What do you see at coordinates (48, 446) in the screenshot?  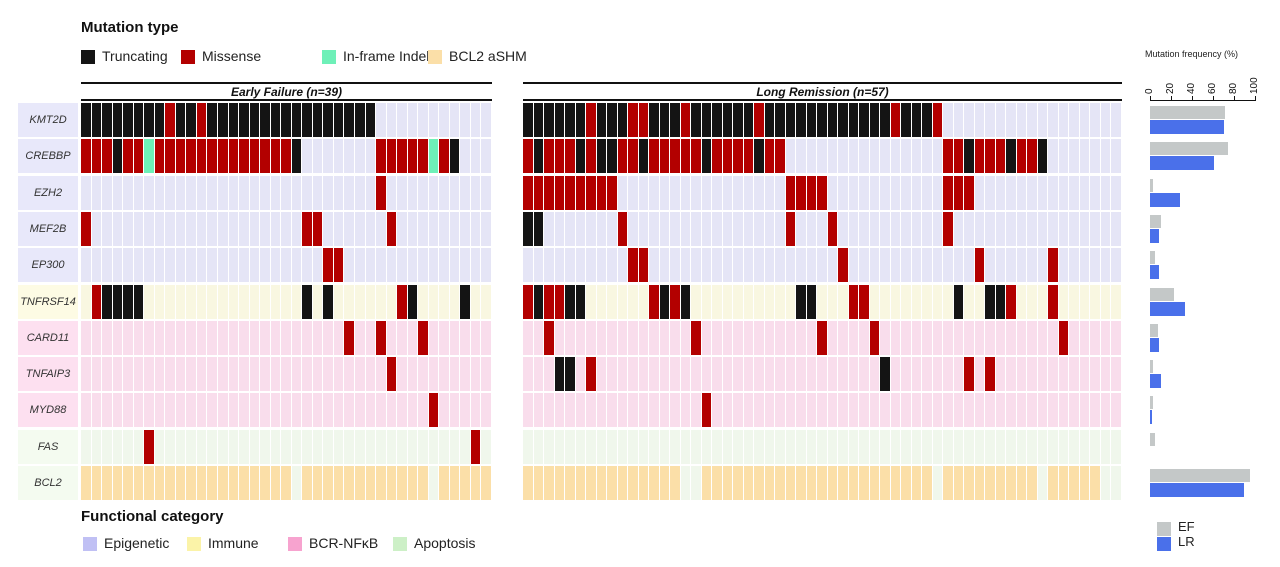 I see `gene-label-fas: FAS` at bounding box center [48, 446].